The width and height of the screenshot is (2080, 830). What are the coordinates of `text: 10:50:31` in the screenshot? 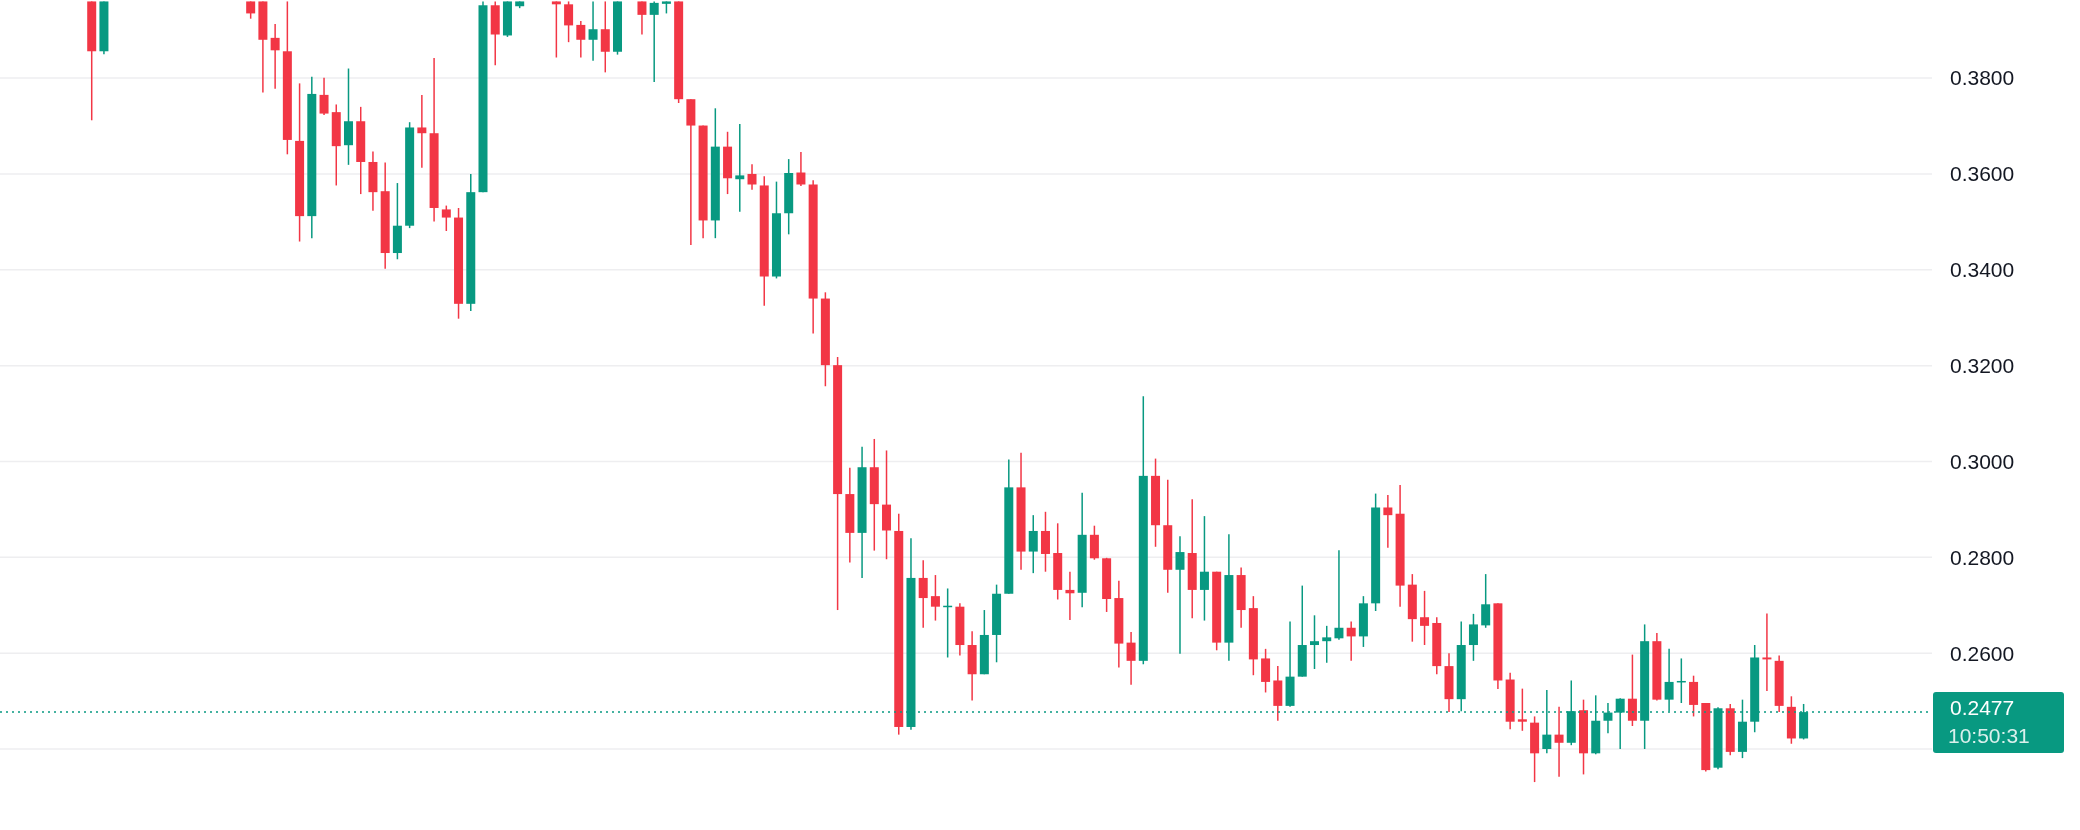 It's located at (1989, 736).